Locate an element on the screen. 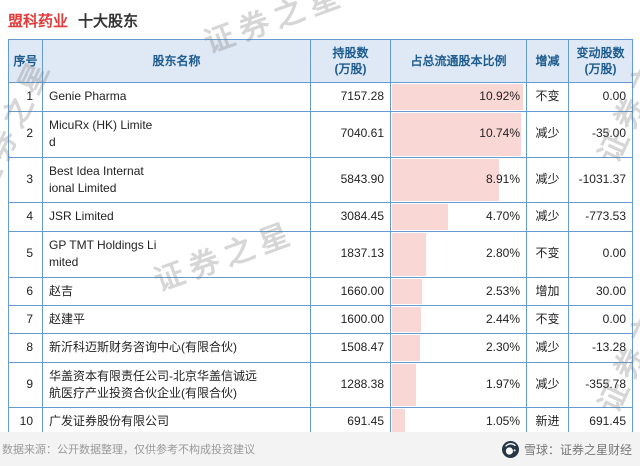  pct-cell: 2.53% is located at coordinates (458, 291).